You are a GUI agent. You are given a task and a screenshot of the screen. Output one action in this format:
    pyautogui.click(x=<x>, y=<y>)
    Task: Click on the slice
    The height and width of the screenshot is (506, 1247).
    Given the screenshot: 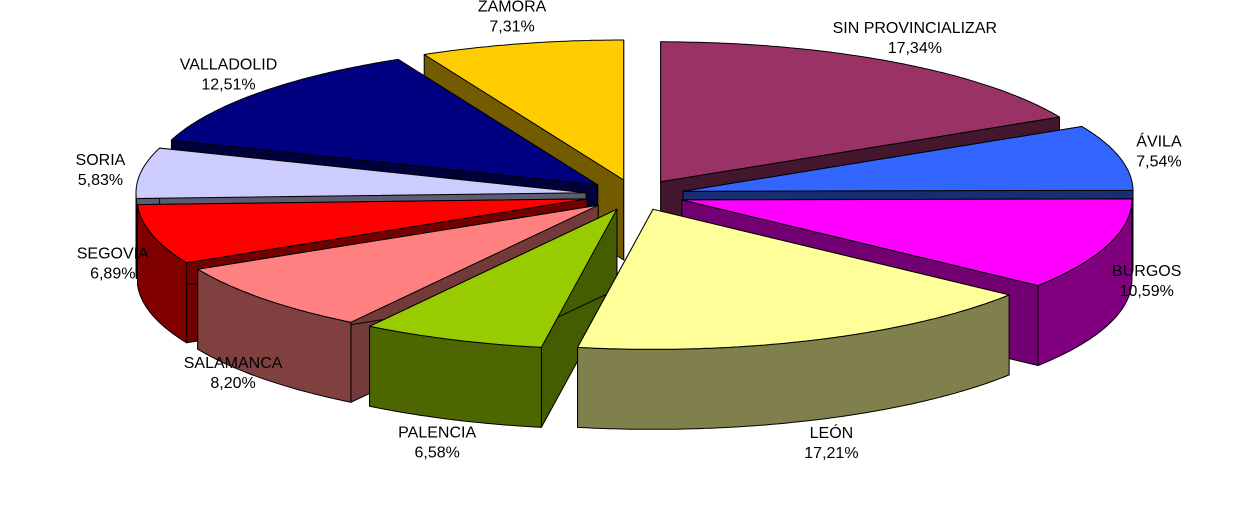 What is the action you would take?
    pyautogui.click(x=493, y=318)
    